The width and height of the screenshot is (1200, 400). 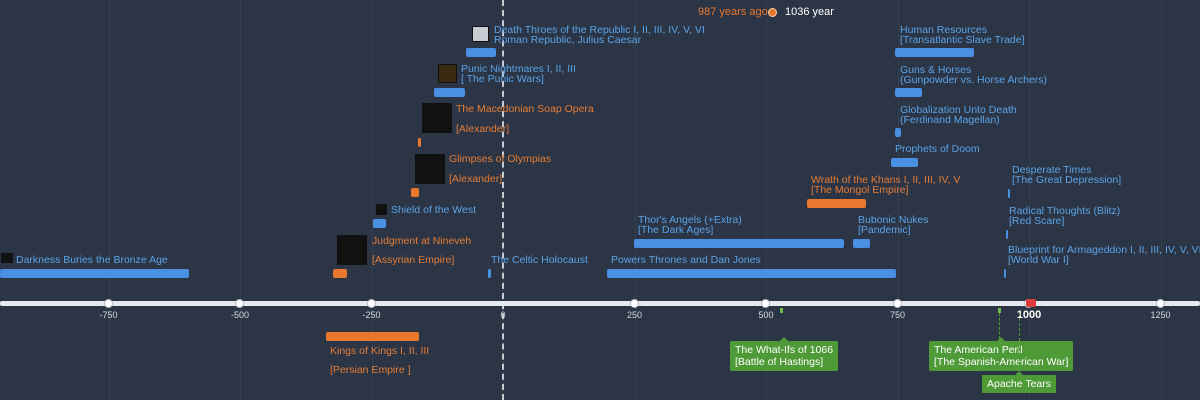 I want to click on axis-tick-label: 0, so click(x=503, y=315).